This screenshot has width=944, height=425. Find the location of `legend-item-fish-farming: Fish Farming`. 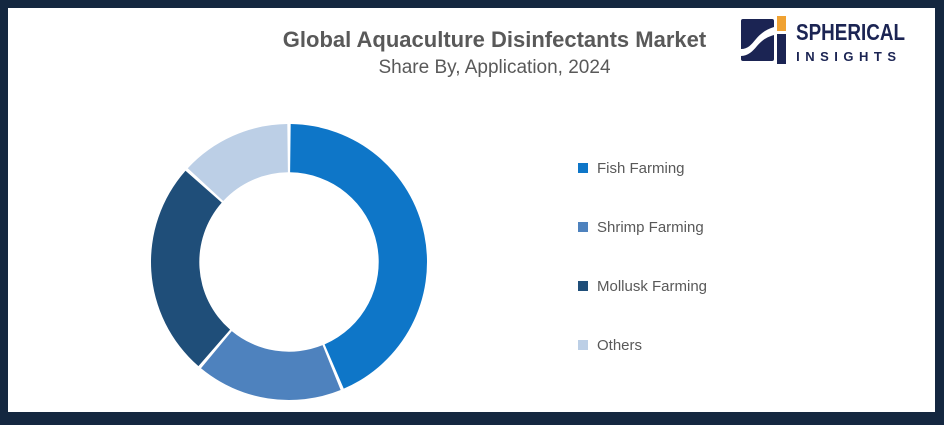

legend-item-fish-farming: Fish Farming is located at coordinates (642, 168).